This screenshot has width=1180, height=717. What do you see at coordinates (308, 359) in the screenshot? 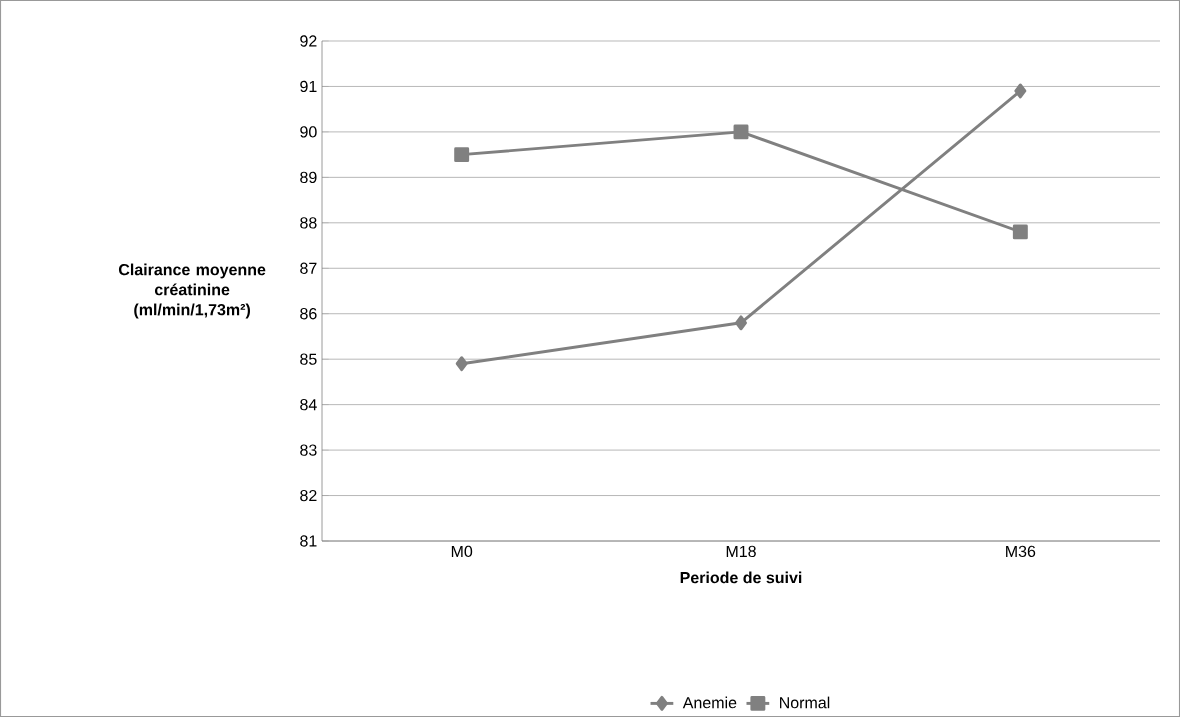
I see `y-tick-label: 85` at bounding box center [308, 359].